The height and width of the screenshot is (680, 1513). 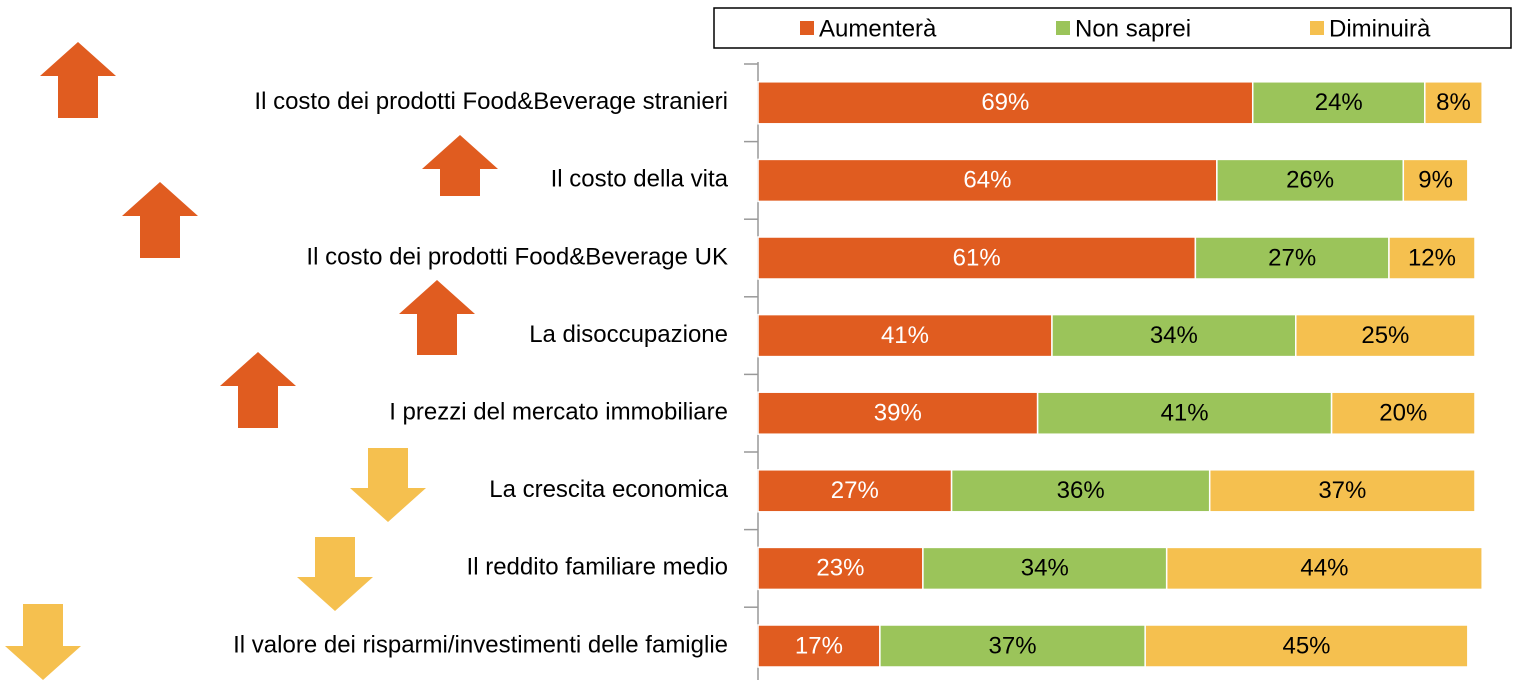 I want to click on category-label: La disoccupazione, so click(x=628, y=334).